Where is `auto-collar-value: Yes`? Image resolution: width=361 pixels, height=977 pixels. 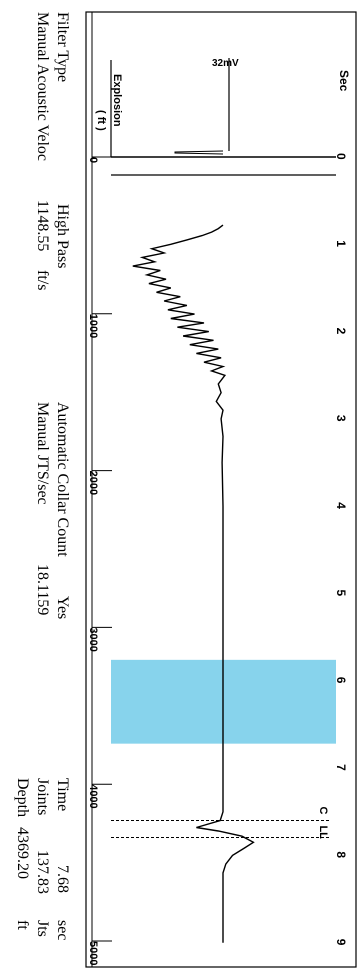 auto-collar-value: Yes is located at coordinates (62, 607).